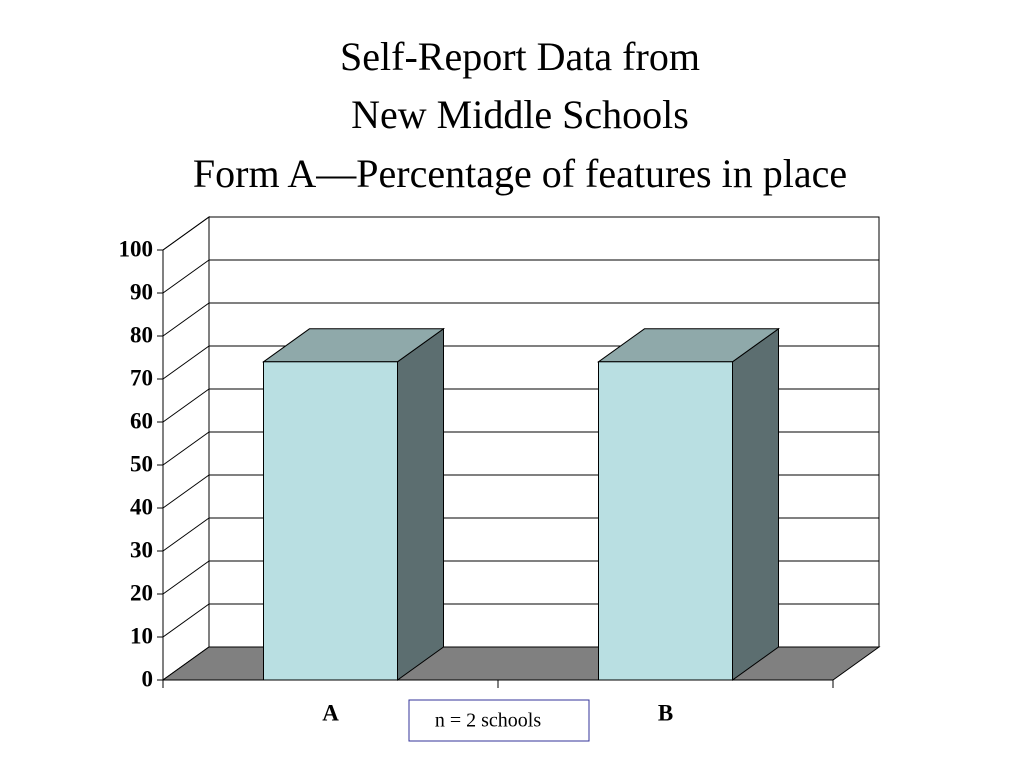  Describe the element at coordinates (141, 463) in the screenshot. I see `y-tick-label: 50` at that location.